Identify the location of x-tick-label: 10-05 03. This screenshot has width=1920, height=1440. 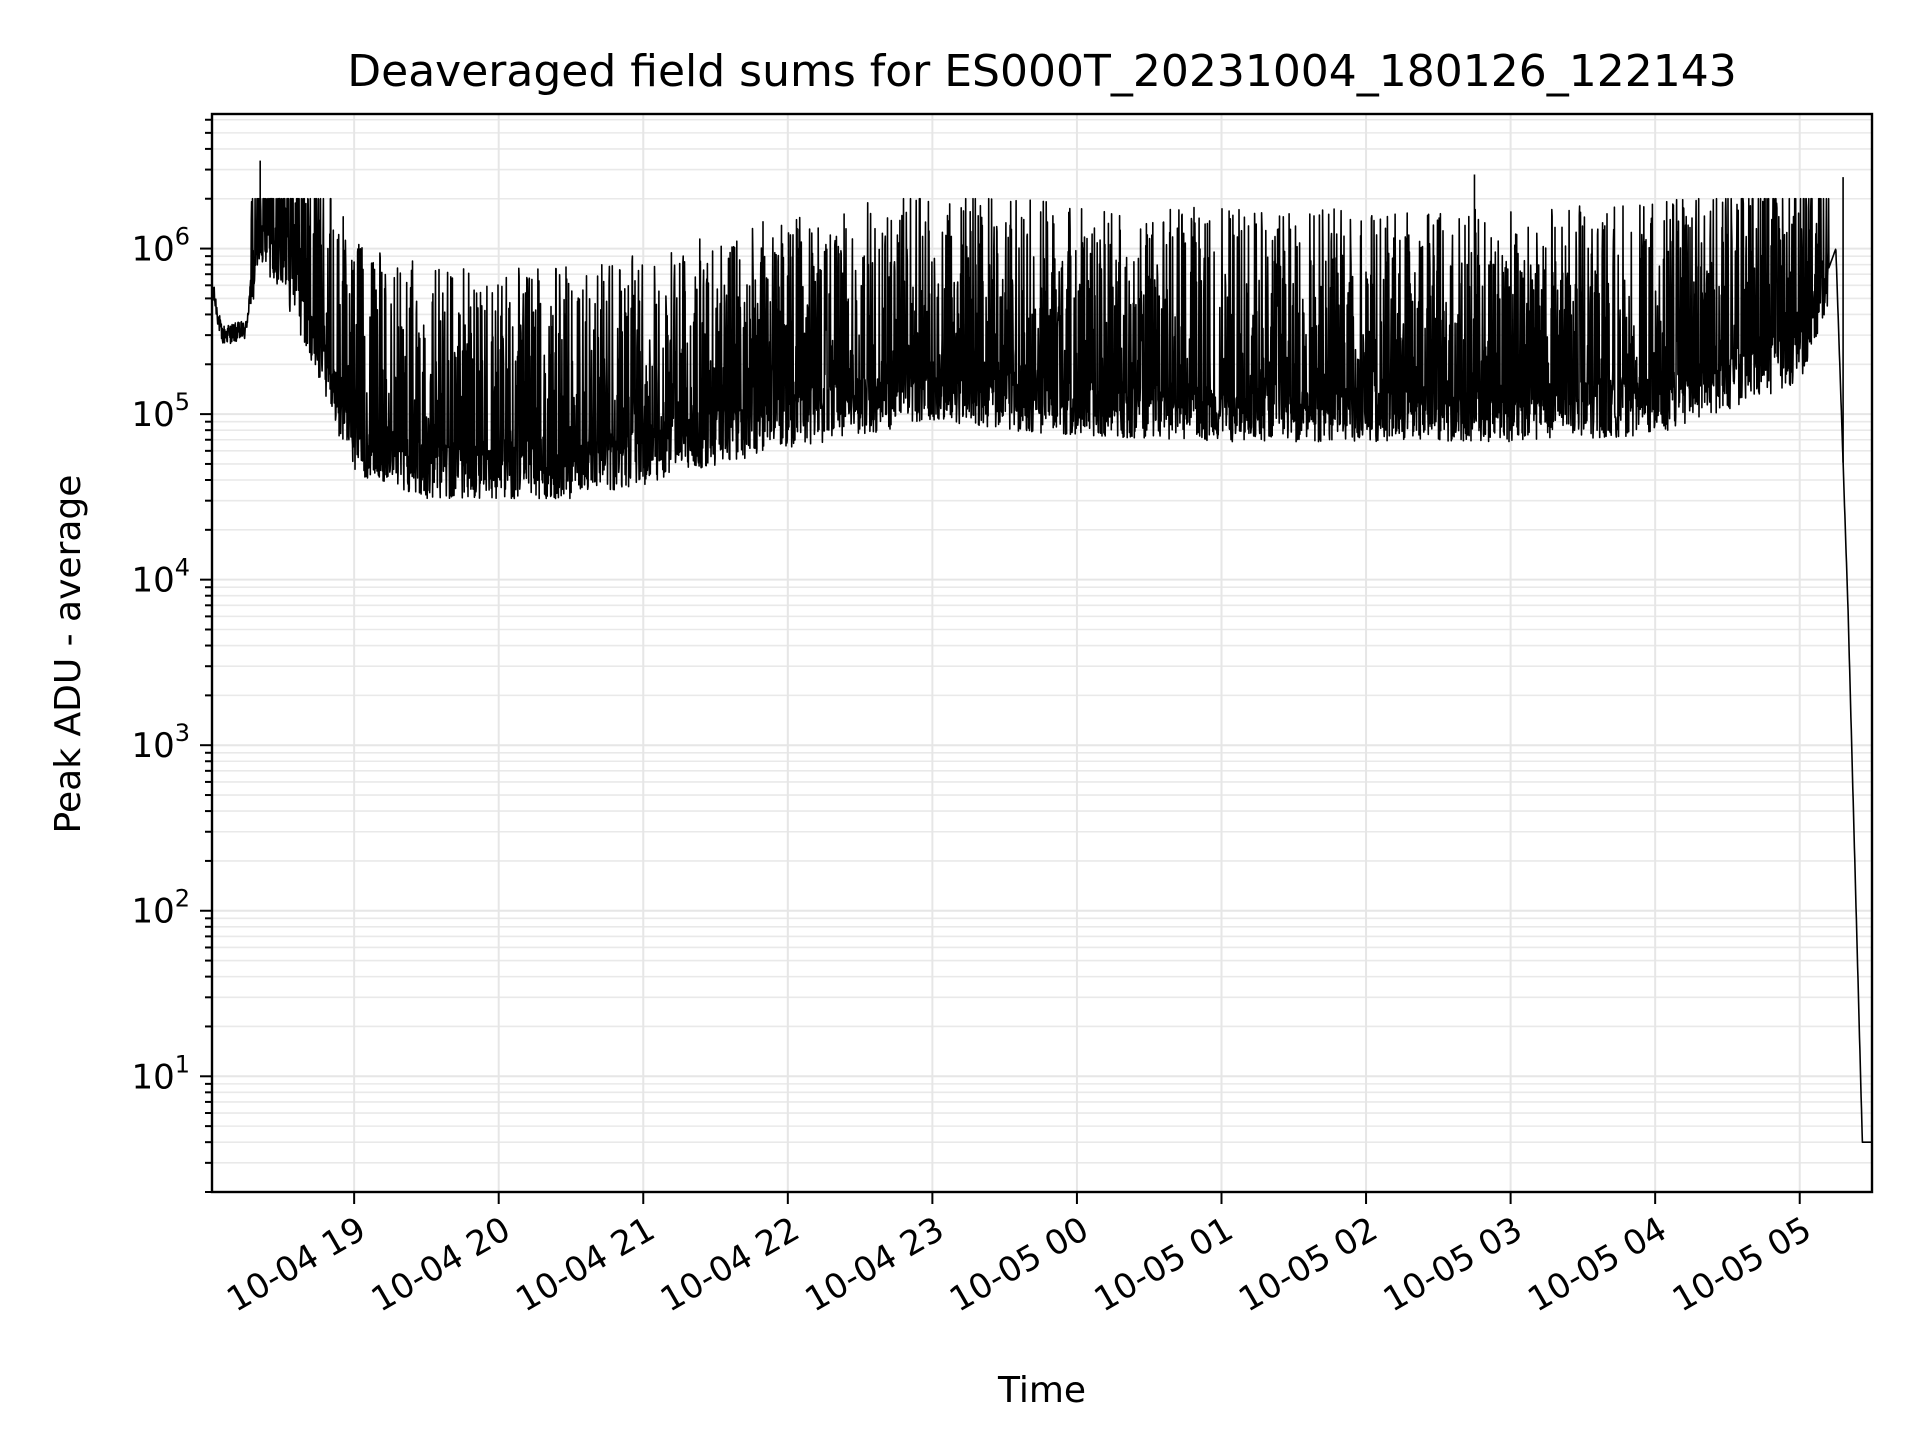
(1453, 1264).